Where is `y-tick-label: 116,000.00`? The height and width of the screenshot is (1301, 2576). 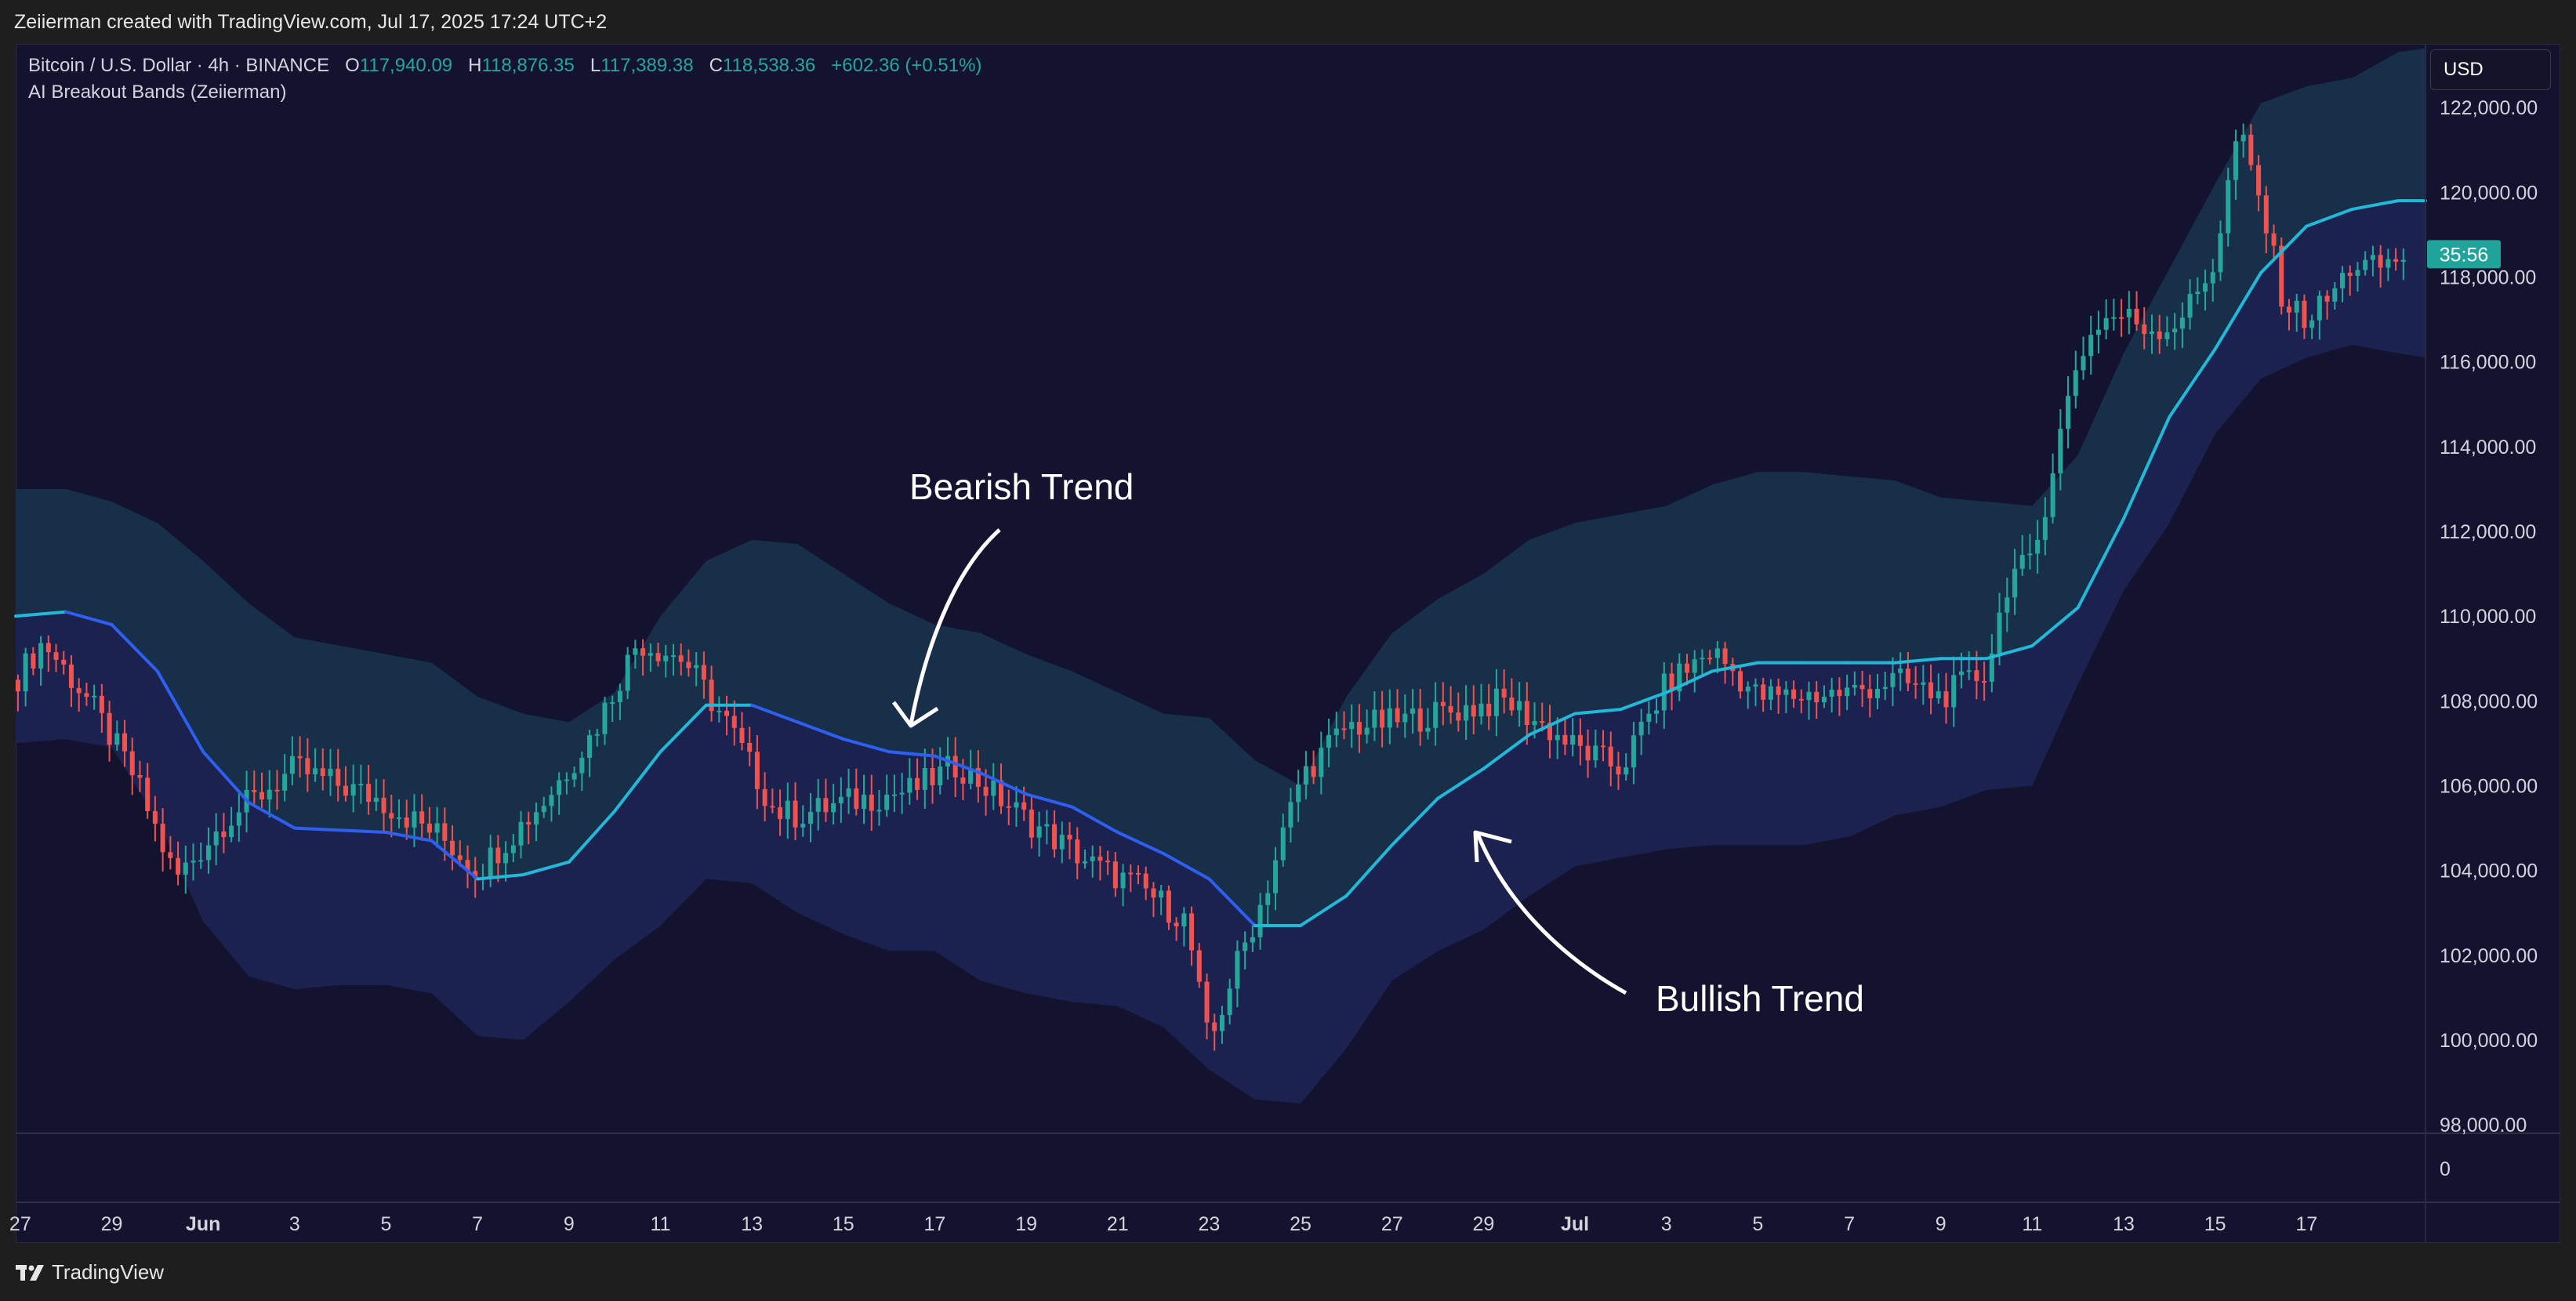 y-tick-label: 116,000.00 is located at coordinates (2488, 363).